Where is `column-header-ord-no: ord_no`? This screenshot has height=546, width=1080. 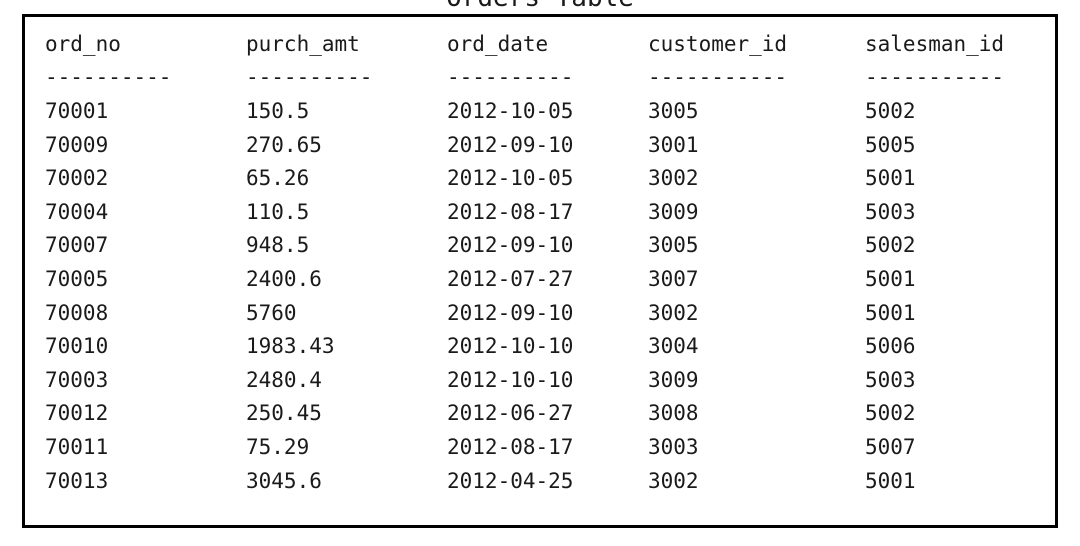
column-header-ord-no: ord_no is located at coordinates (83, 43).